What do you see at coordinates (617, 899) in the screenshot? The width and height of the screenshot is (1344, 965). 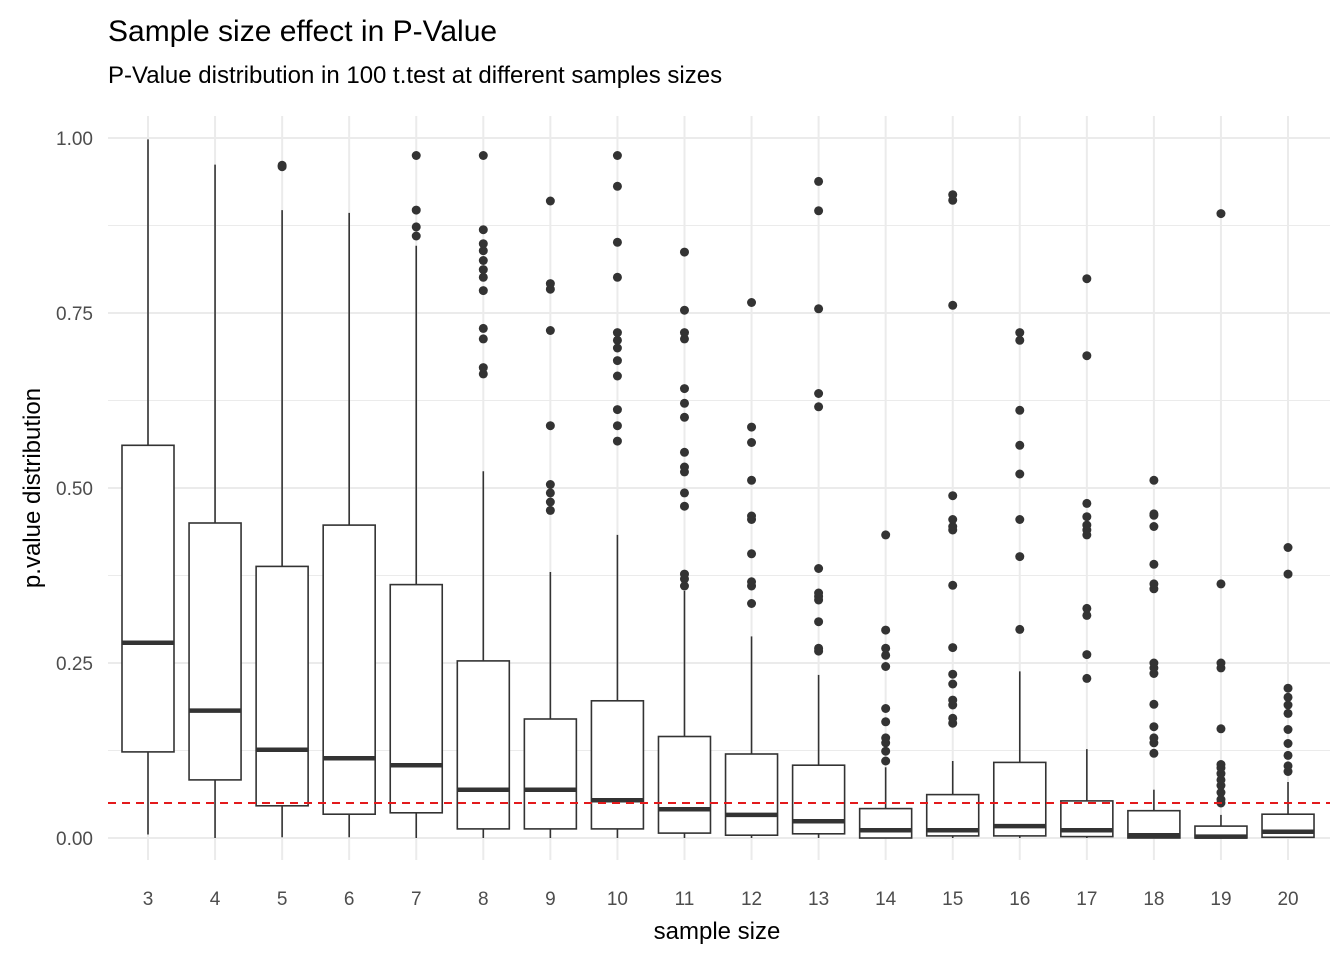 I see `x-tick-label: 10` at bounding box center [617, 899].